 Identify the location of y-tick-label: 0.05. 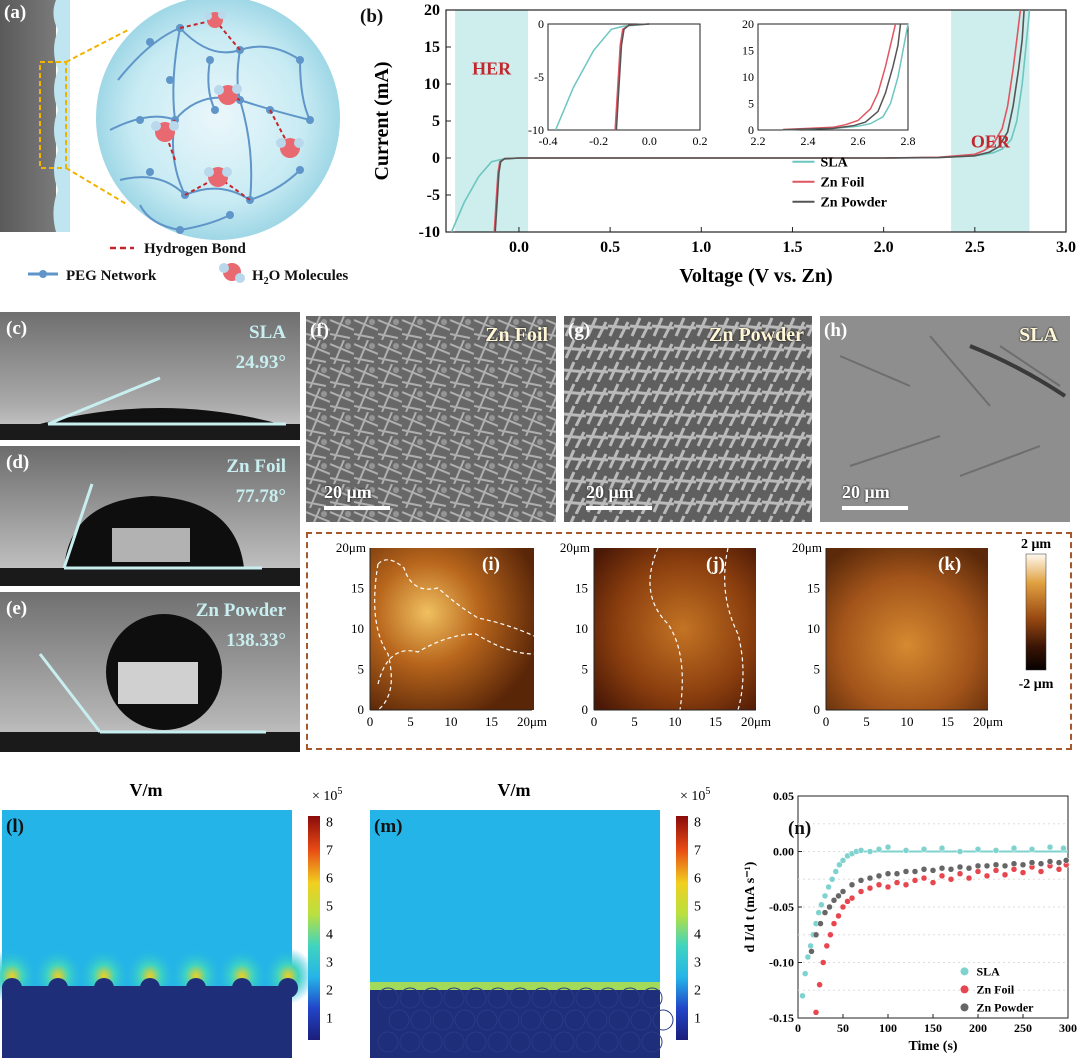
(783, 796).